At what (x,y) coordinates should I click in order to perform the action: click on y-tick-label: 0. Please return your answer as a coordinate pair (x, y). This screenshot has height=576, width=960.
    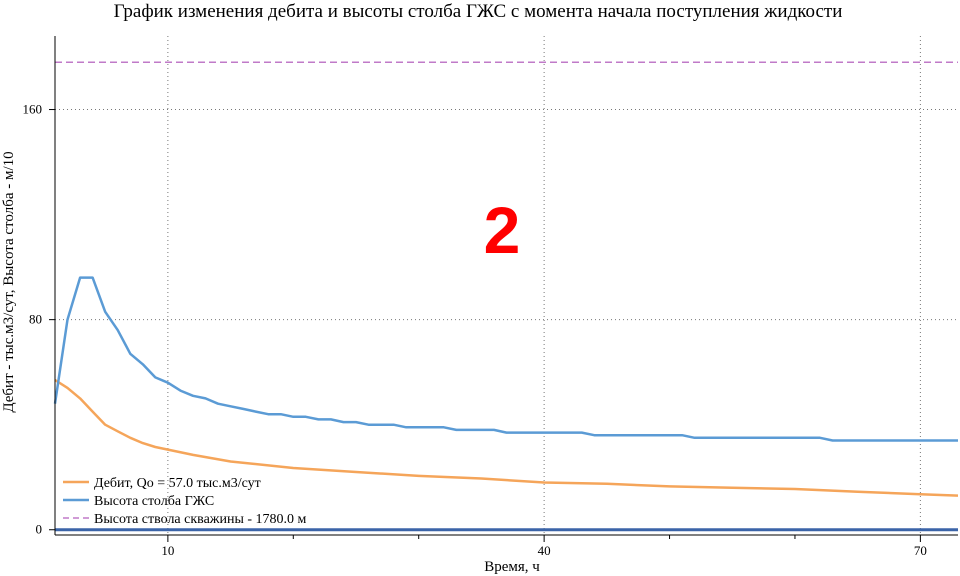
    Looking at the image, I should click on (39, 529).